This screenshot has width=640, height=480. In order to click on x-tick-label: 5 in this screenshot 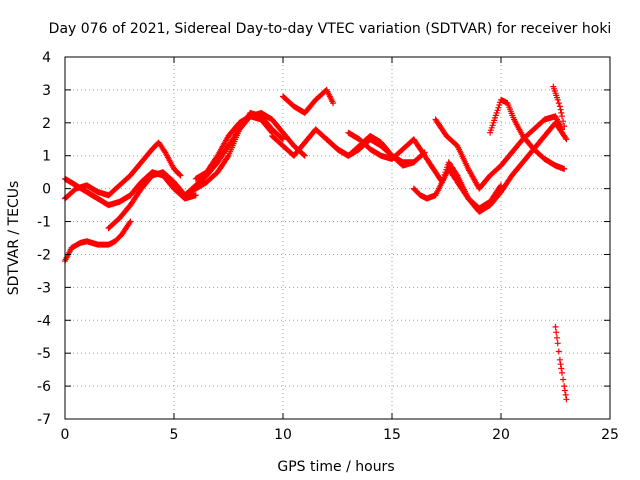, I will do `click(174, 435)`.